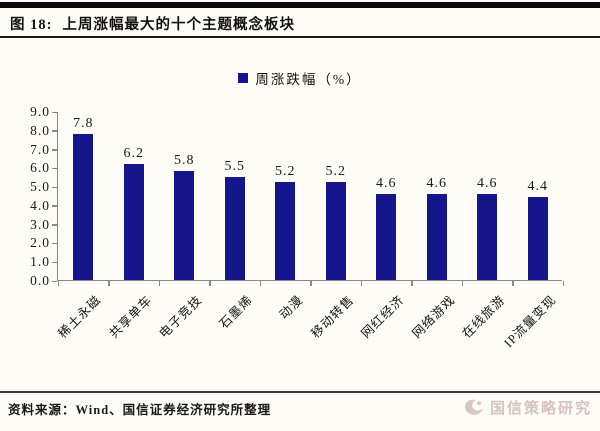 The height and width of the screenshot is (431, 600). Describe the element at coordinates (40, 280) in the screenshot. I see `y-axis-tick-label: 0.0` at that location.